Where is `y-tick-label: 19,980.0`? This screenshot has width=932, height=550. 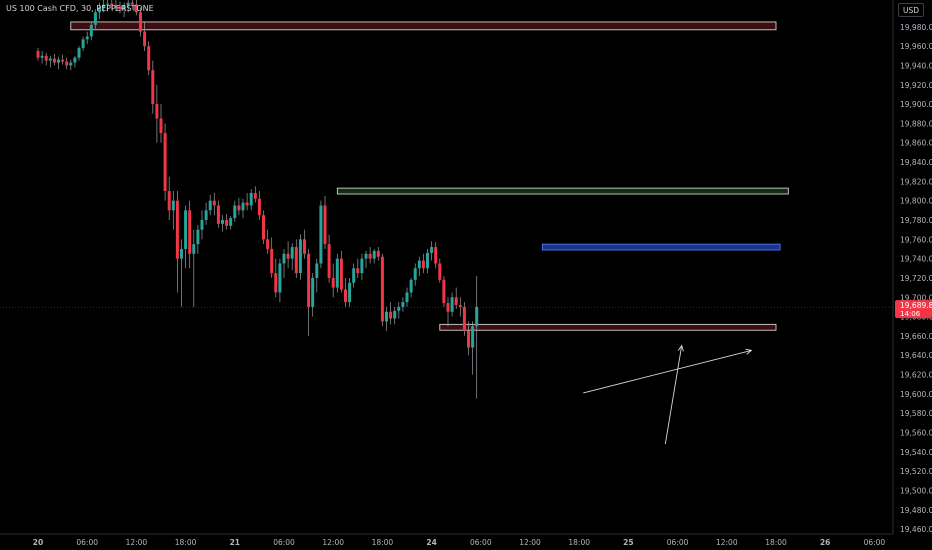
y-tick-label: 19,980.0 is located at coordinates (916, 27).